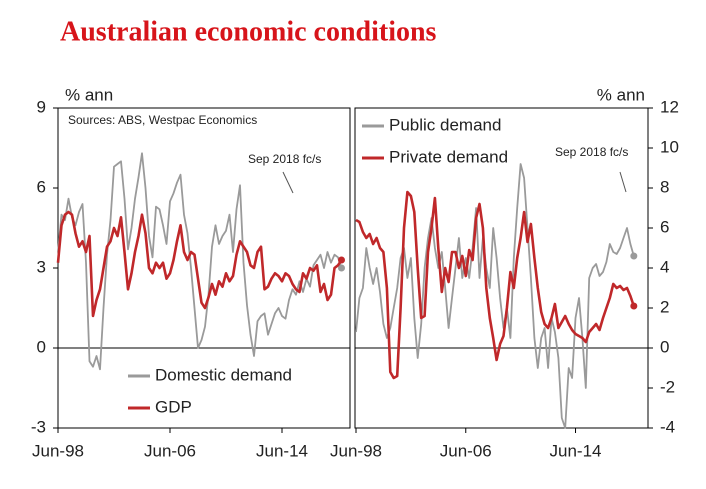  I want to click on series-line, so click(199, 264).